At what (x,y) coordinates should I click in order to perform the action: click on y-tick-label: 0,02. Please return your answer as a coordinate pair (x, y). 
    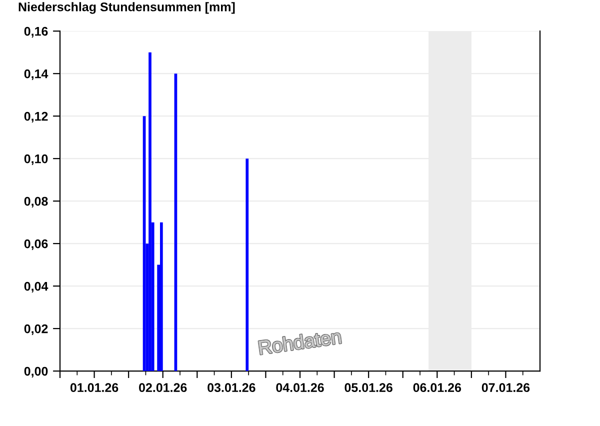
    Looking at the image, I should click on (36, 330).